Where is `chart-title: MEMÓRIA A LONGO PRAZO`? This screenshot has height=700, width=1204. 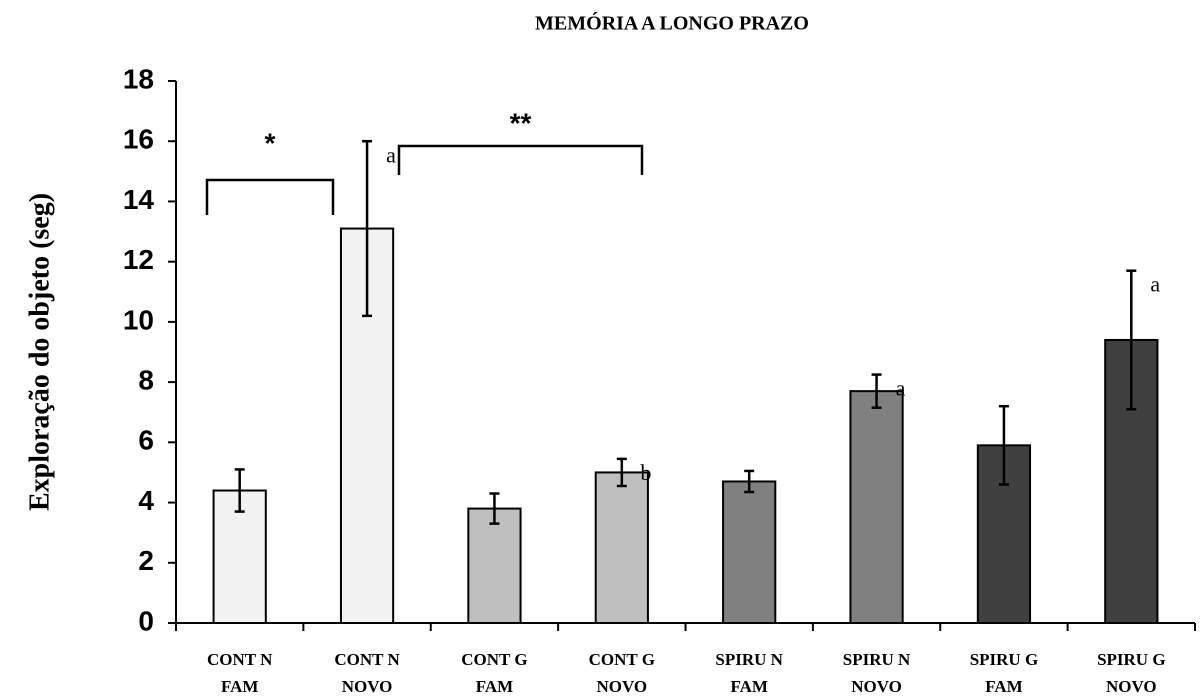 chart-title: MEMÓRIA A LONGO PRAZO is located at coordinates (672, 23).